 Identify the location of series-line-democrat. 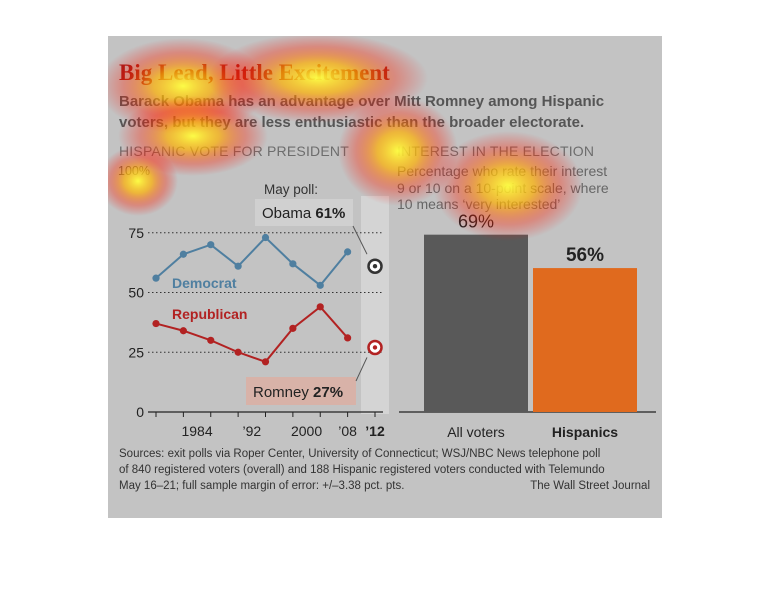
(252, 261).